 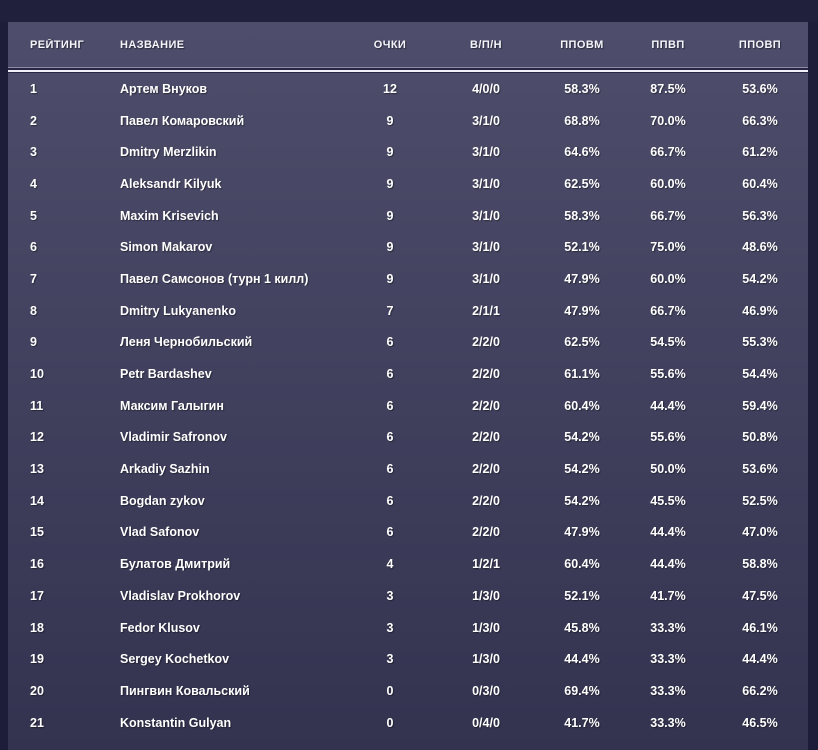 I want to click on cell-name: Павел Комаровский, so click(x=182, y=120).